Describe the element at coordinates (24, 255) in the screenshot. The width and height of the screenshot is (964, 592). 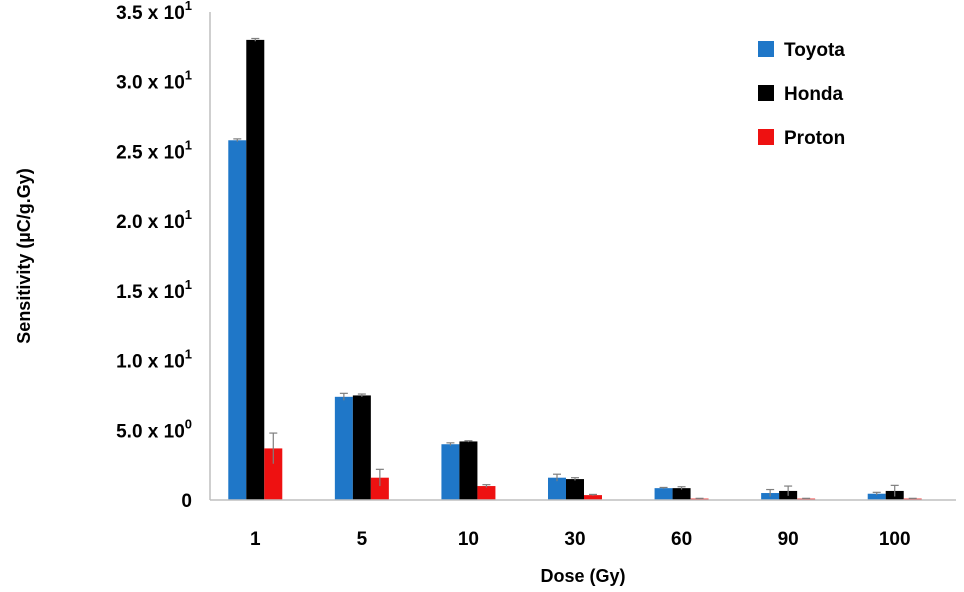
I see `y-axis-title: Sensitivity (µC/g.Gy)` at that location.